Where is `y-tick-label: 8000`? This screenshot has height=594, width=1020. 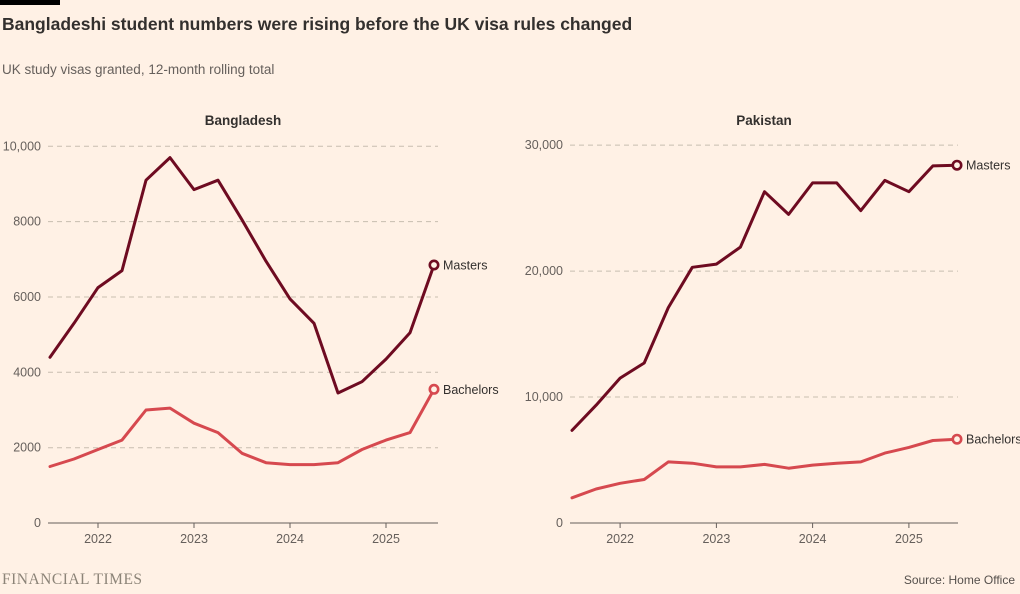 y-tick-label: 8000 is located at coordinates (27, 222).